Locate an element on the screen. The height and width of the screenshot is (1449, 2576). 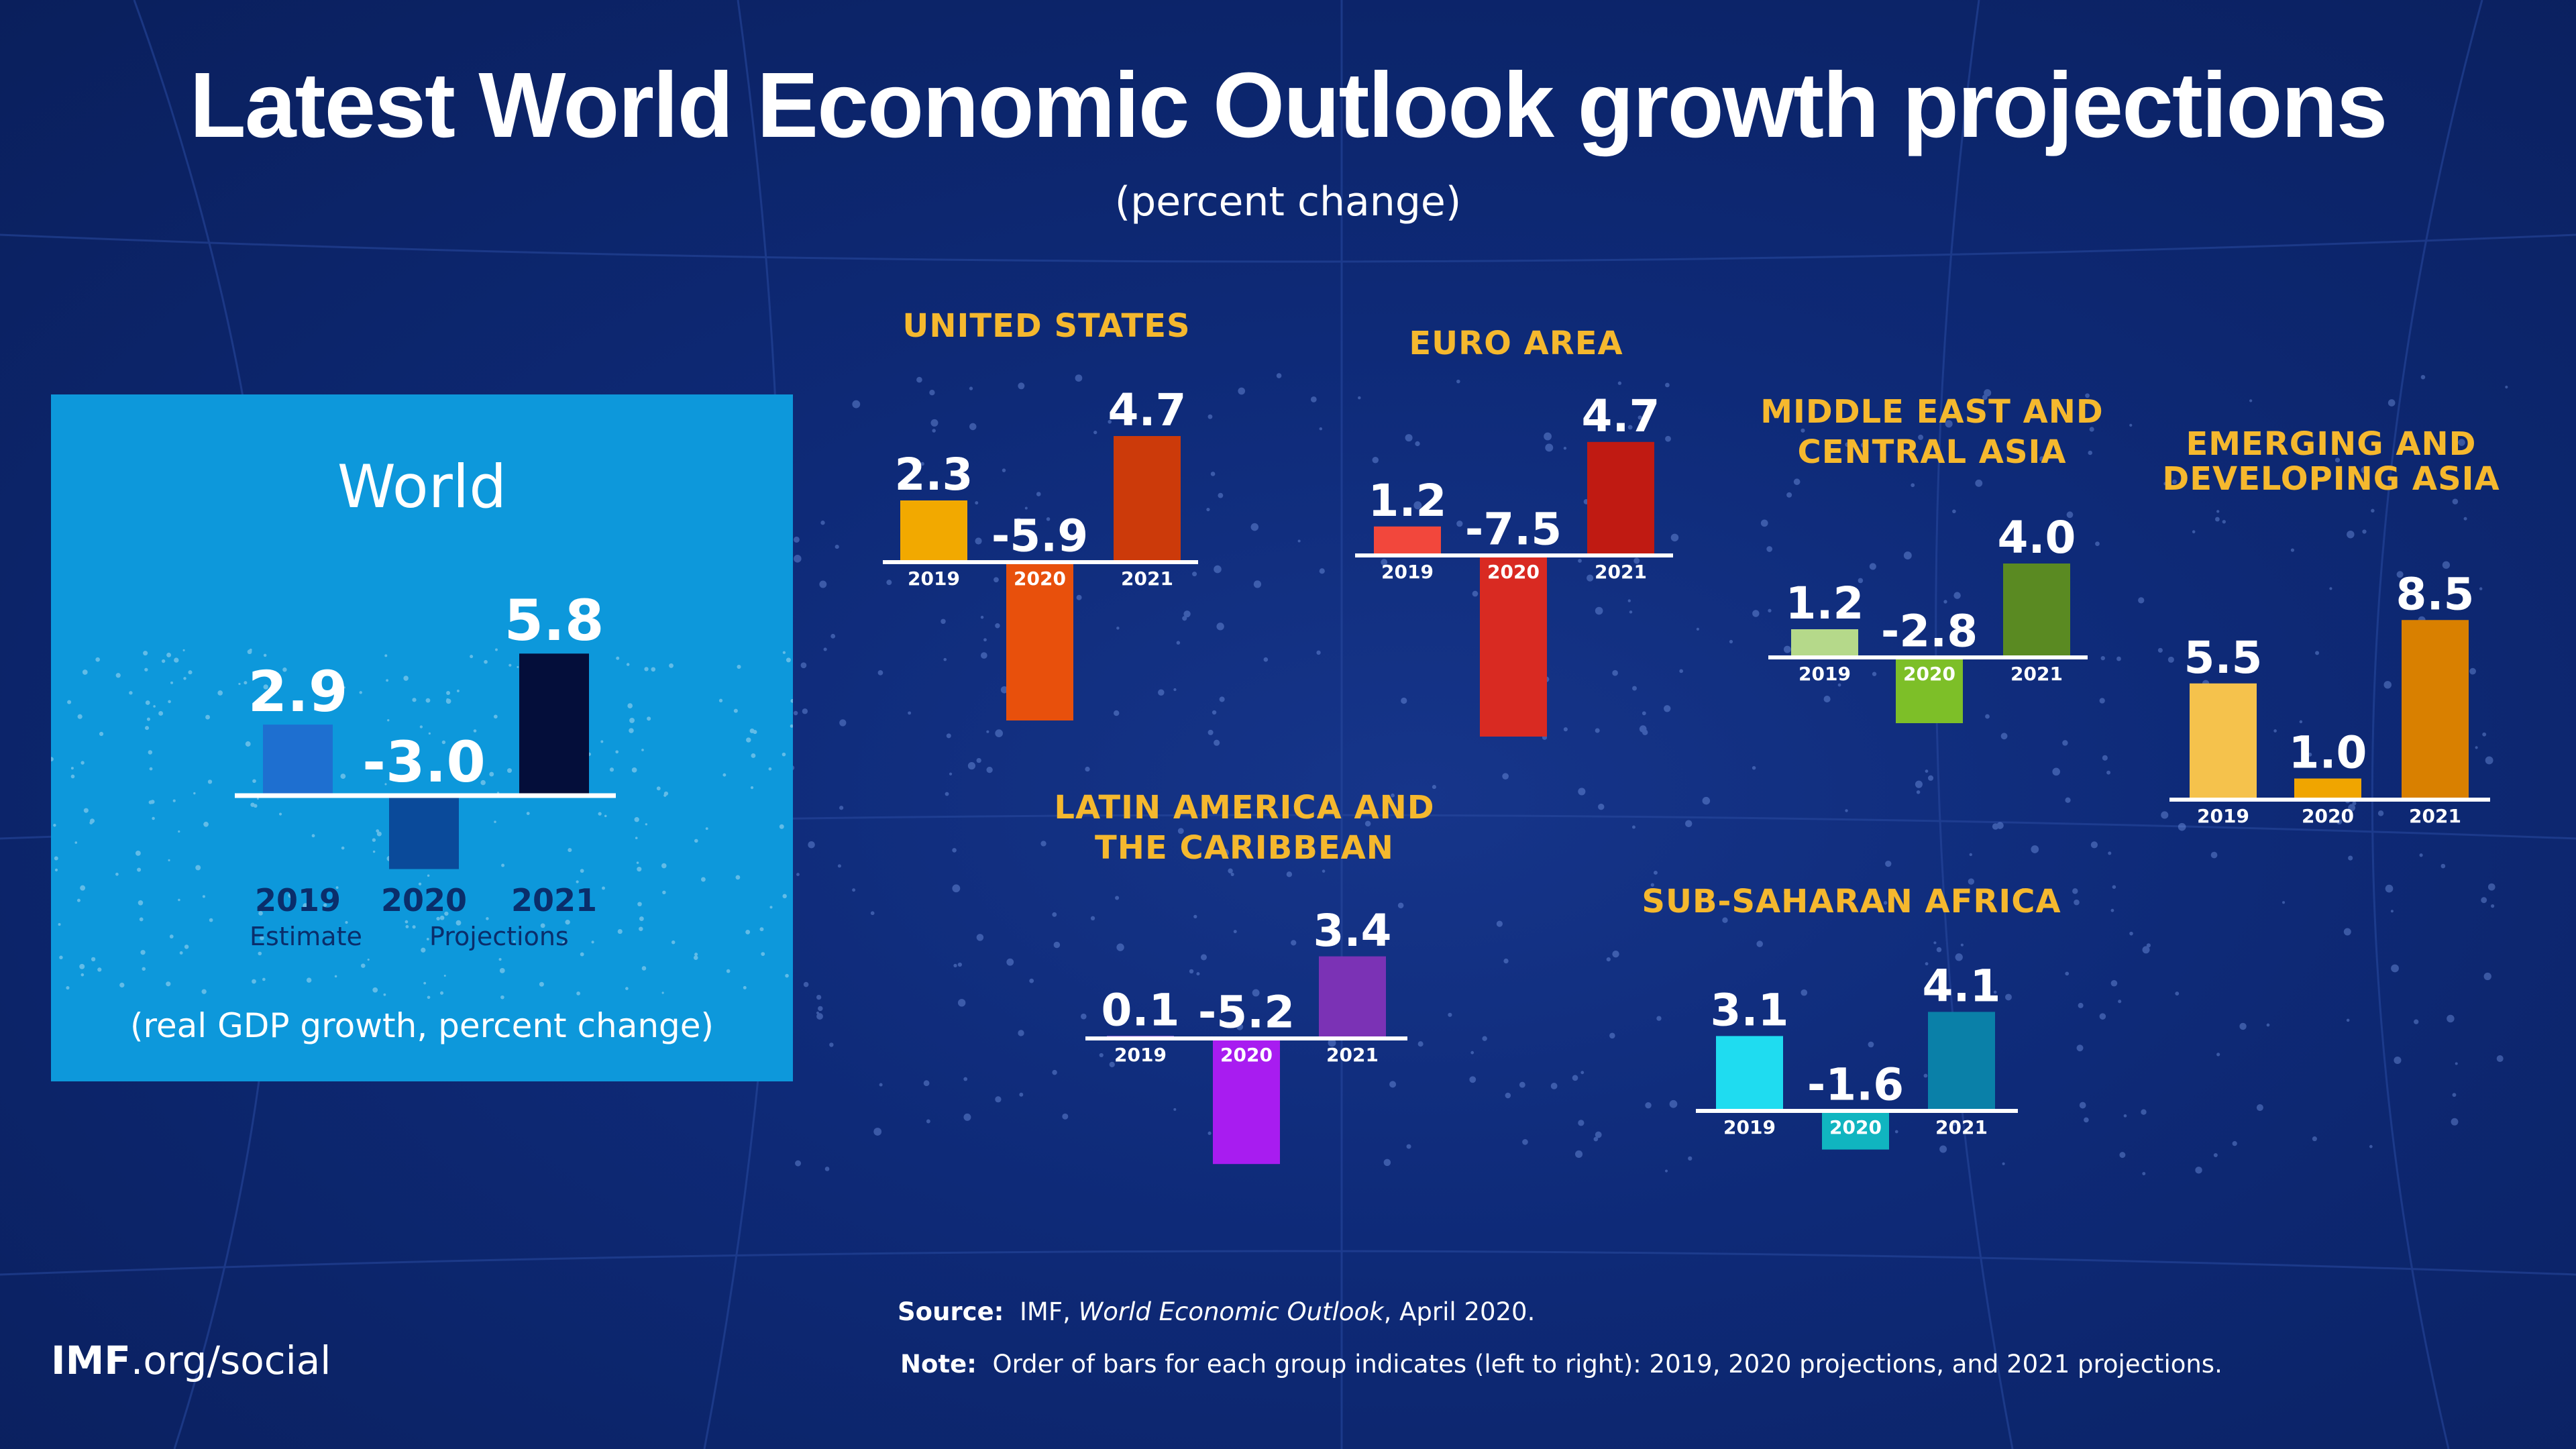
chart-euro: 1.2 2019 -7.5 2020 4.7 2021 is located at coordinates (1514, 563).